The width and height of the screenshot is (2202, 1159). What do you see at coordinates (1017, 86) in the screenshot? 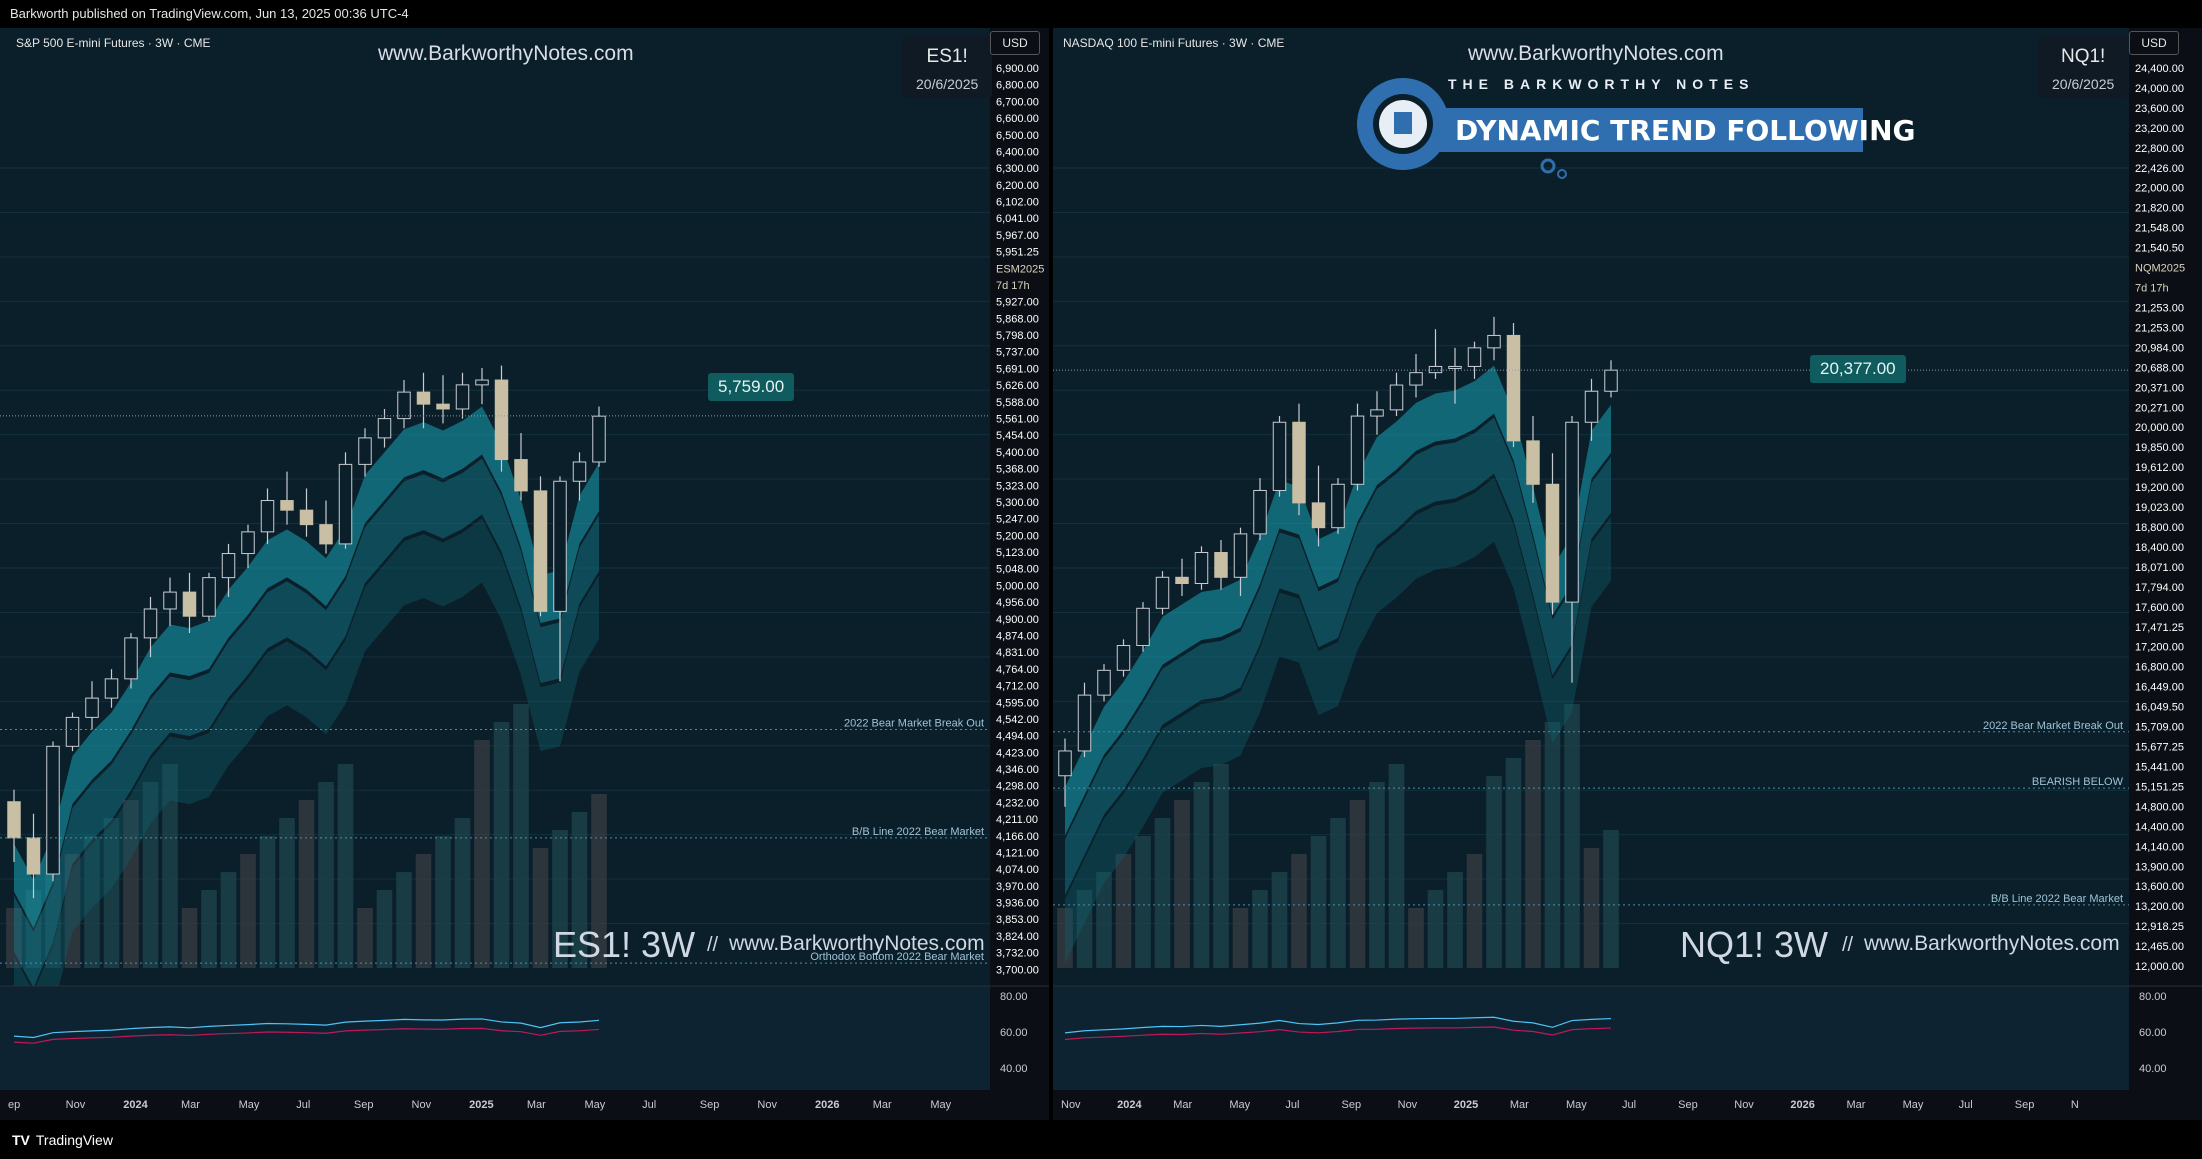
I see `price-label: 6,800.00` at bounding box center [1017, 86].